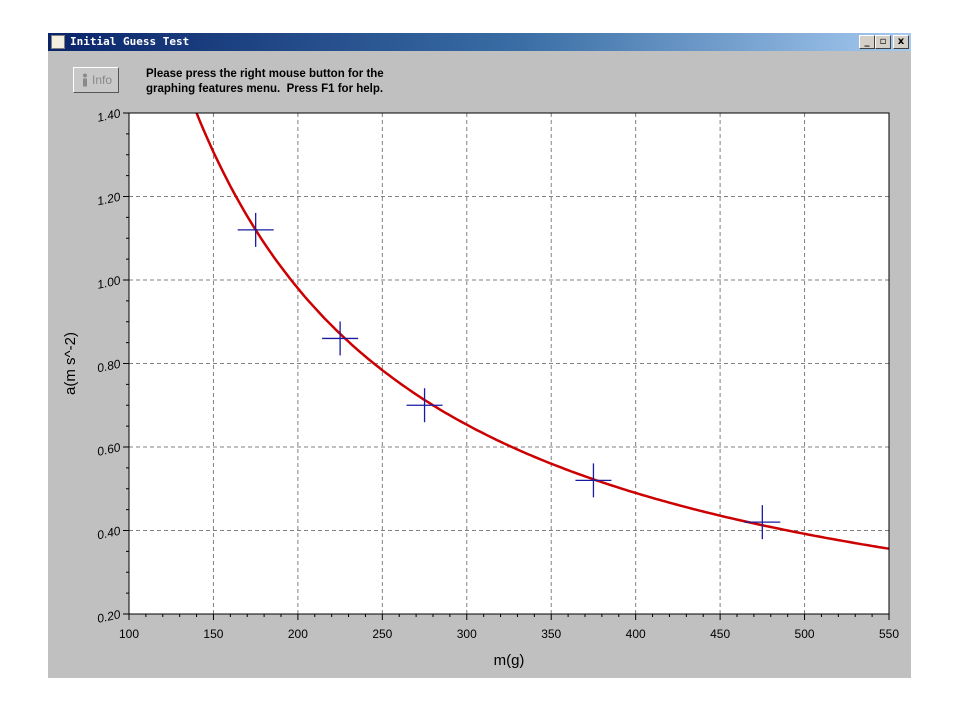  Describe the element at coordinates (720, 634) in the screenshot. I see `x-tick-label: 450` at that location.